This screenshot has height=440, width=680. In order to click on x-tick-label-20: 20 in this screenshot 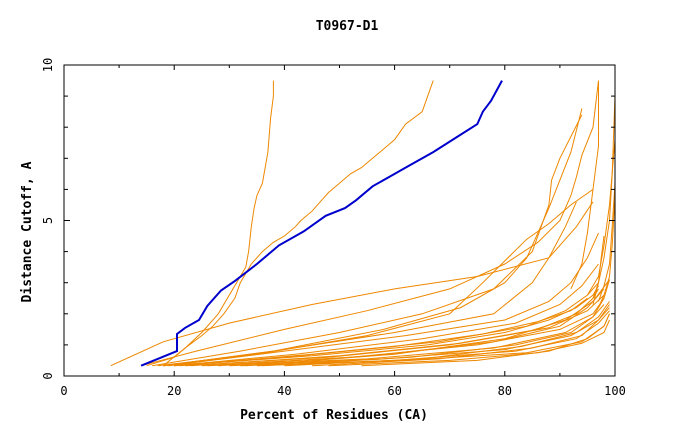, I will do `click(174, 391)`.